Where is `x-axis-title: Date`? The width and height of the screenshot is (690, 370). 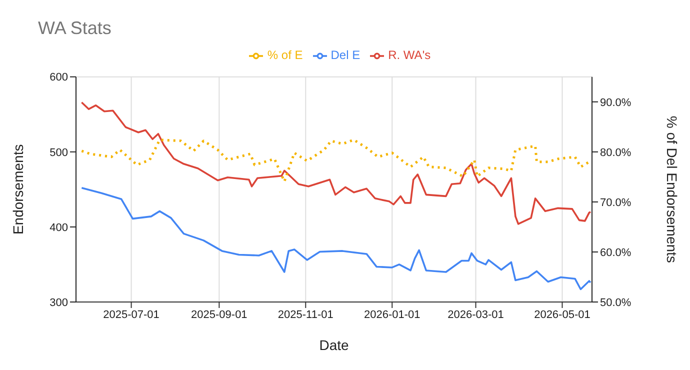 x-axis-title: Date is located at coordinates (334, 345).